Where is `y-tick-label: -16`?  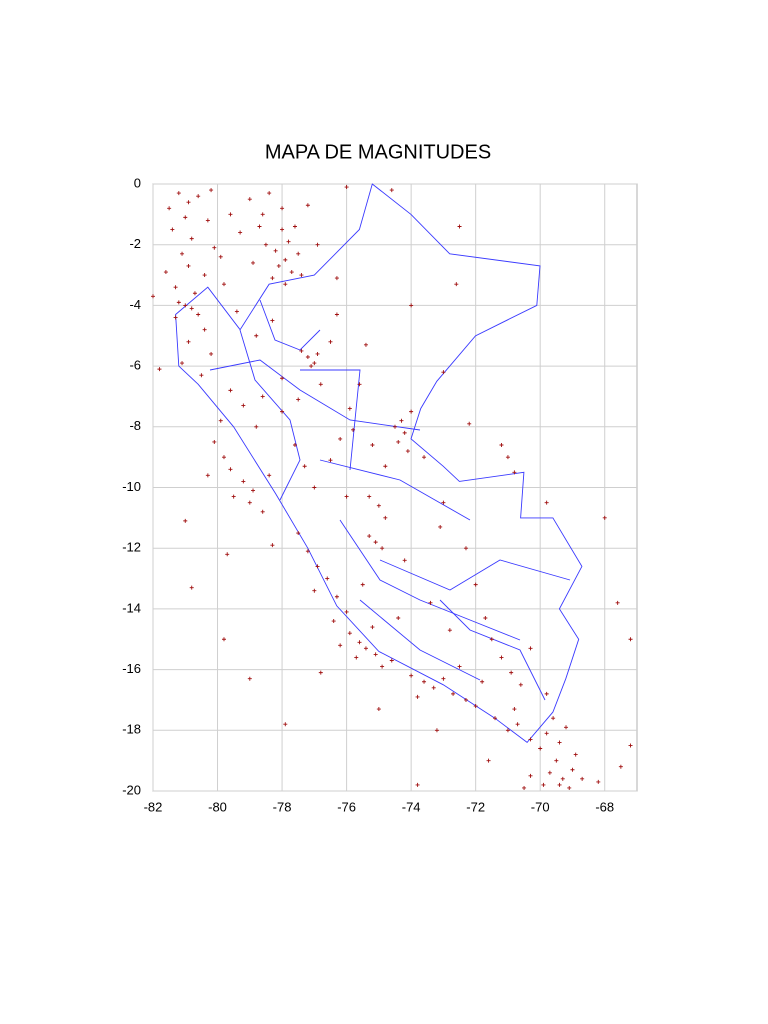 y-tick-label: -16 is located at coordinates (131, 668).